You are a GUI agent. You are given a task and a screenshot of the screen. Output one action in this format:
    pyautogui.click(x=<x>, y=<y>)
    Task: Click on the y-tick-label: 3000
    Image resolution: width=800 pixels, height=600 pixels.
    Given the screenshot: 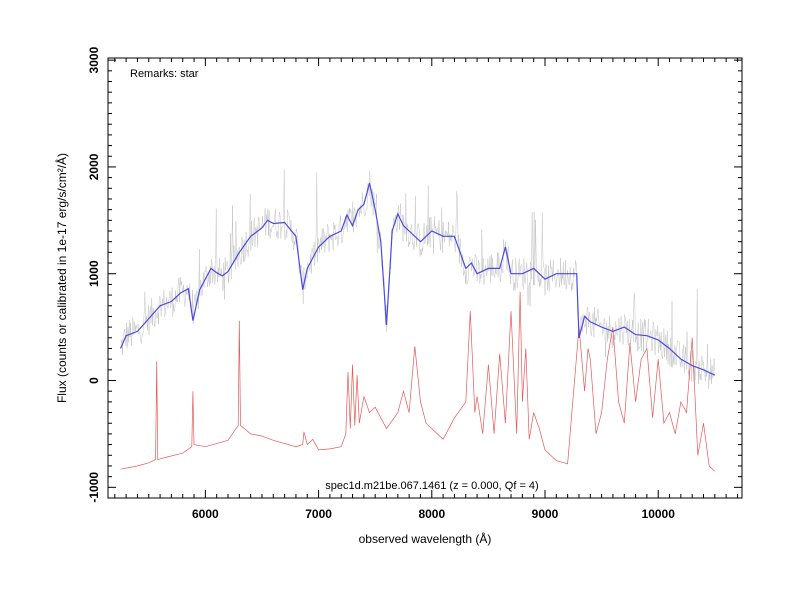 What is the action you would take?
    pyautogui.click(x=94, y=59)
    